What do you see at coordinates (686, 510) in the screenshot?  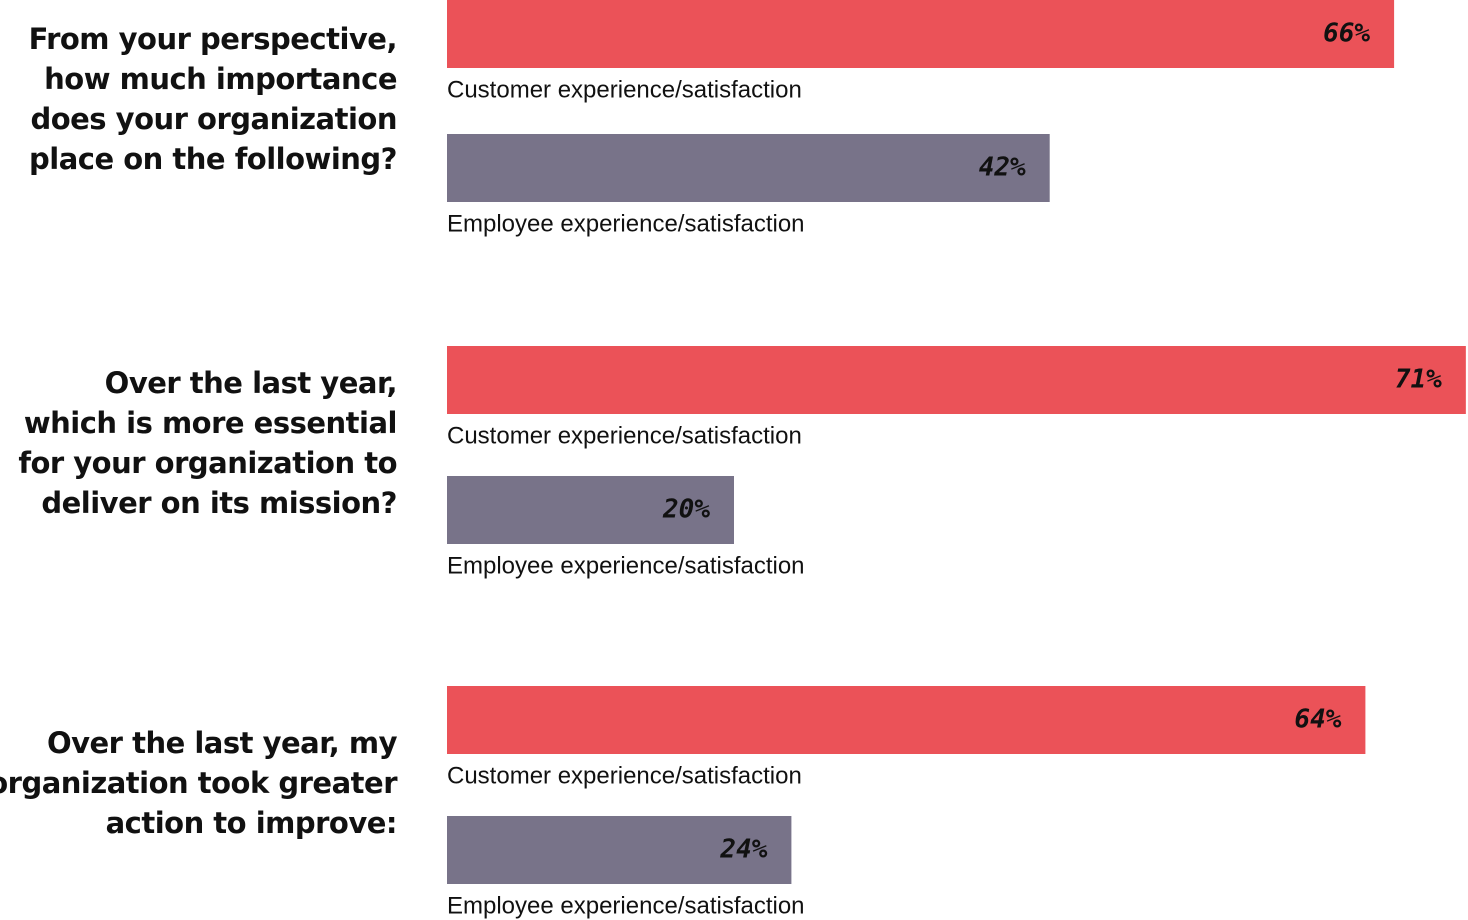 I see `value-label: 20%` at bounding box center [686, 510].